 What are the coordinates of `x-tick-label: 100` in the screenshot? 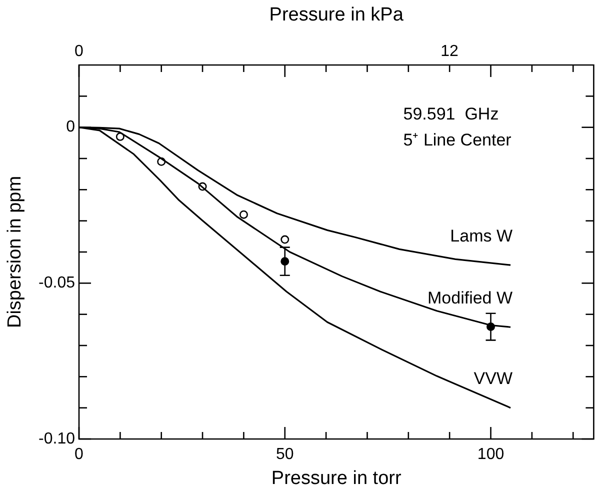 It's located at (490, 455).